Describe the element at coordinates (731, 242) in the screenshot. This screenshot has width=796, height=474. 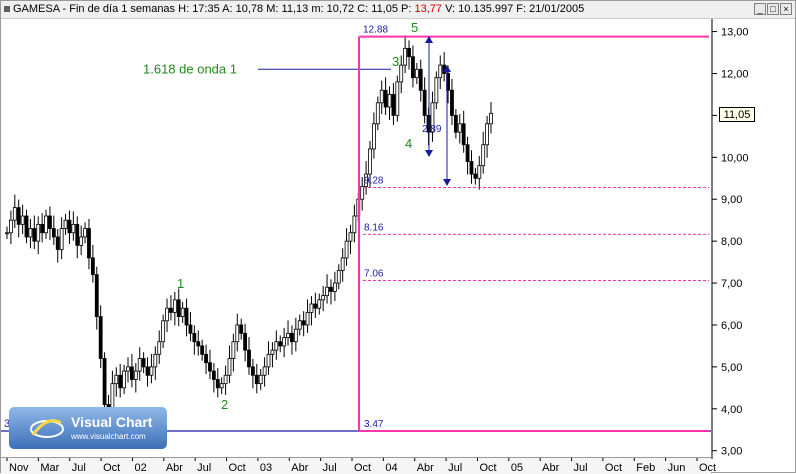
I see `y-tick-label: 8,00` at that location.